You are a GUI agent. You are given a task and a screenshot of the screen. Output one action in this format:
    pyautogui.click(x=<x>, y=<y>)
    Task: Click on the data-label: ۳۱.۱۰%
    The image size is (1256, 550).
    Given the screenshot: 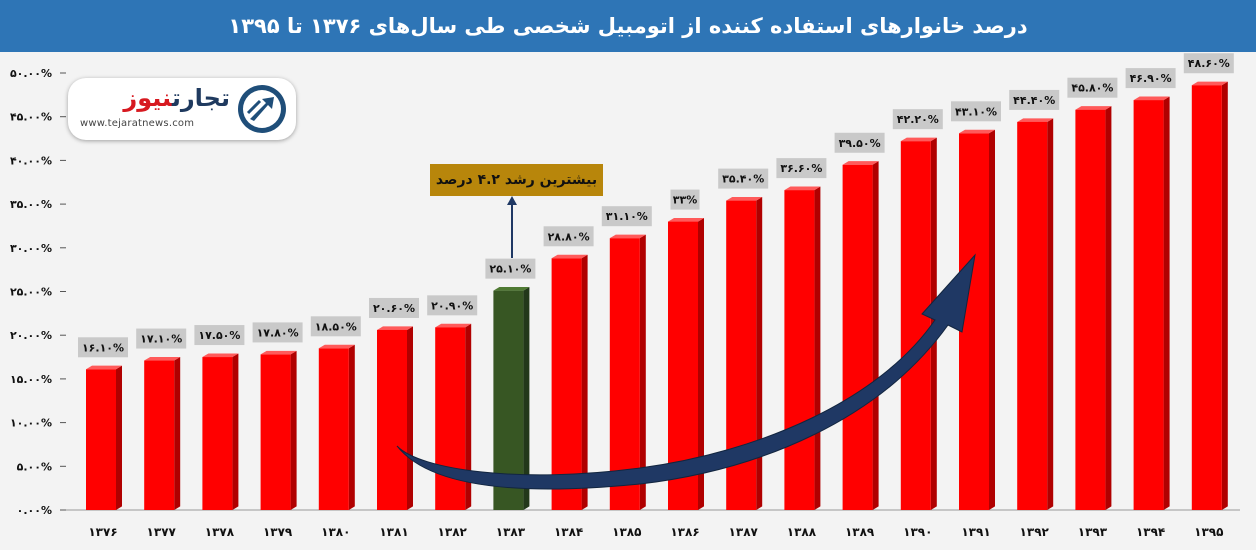 What is the action you would take?
    pyautogui.click(x=627, y=216)
    